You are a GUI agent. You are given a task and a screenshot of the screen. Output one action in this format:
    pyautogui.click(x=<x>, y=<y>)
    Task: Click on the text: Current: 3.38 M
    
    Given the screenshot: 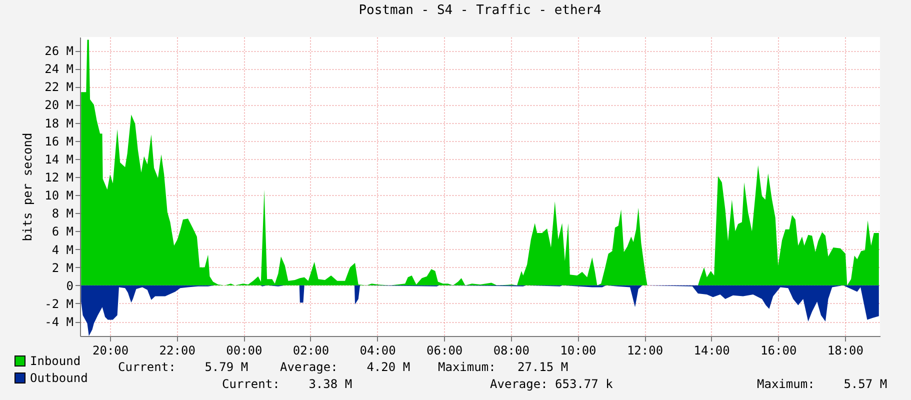 What is the action you would take?
    pyautogui.click(x=287, y=384)
    